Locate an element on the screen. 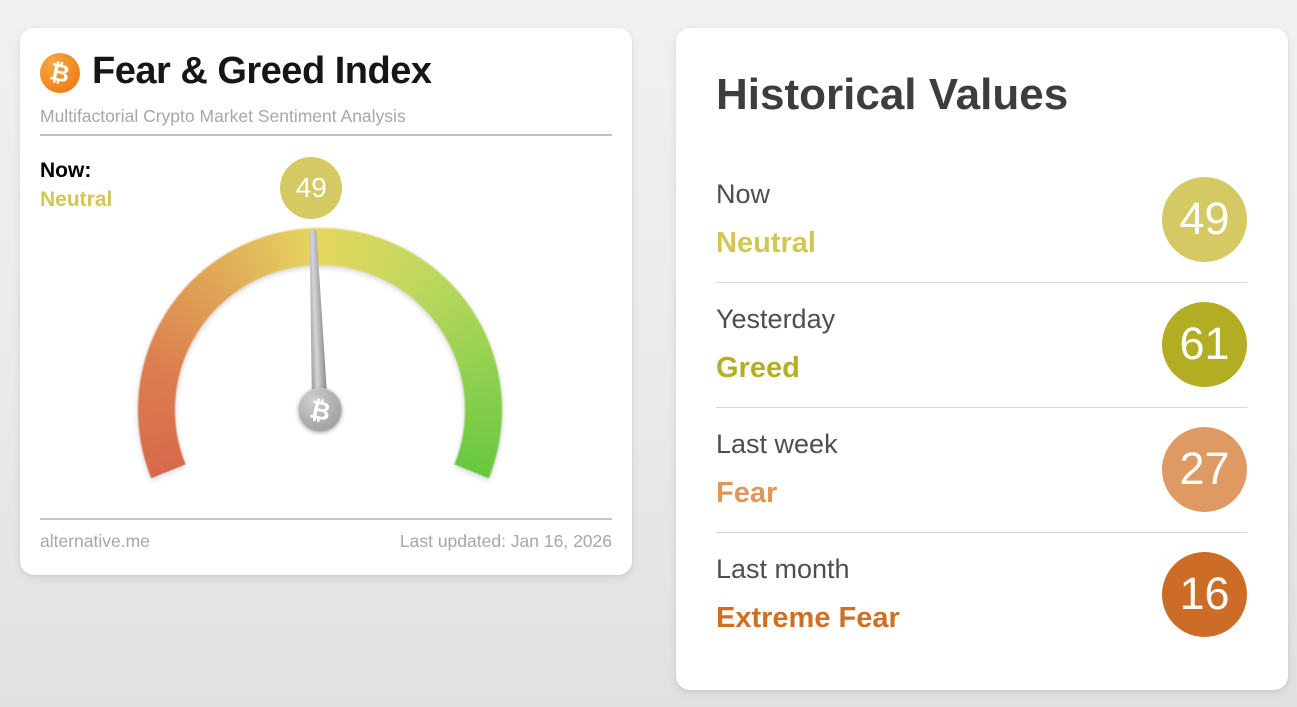 This screenshot has height=707, width=1297. now-classification: Neutral is located at coordinates (76, 199).